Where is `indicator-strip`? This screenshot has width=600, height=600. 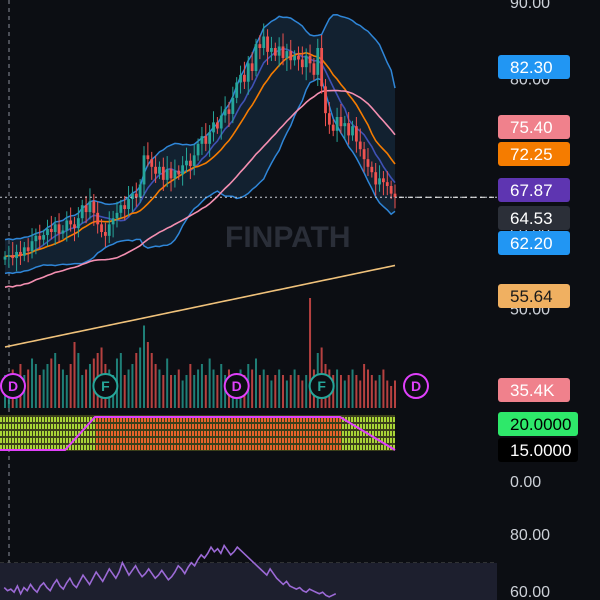
indicator-strip is located at coordinates (198, 433).